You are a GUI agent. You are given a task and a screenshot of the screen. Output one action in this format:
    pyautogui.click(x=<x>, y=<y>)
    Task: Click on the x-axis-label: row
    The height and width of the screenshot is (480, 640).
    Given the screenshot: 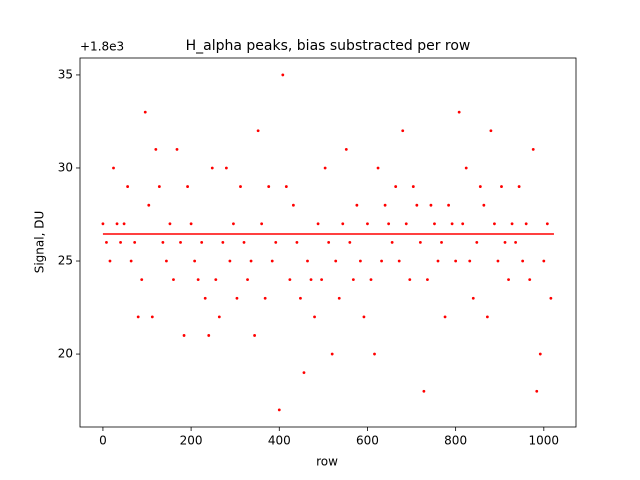 What is the action you would take?
    pyautogui.click(x=327, y=462)
    